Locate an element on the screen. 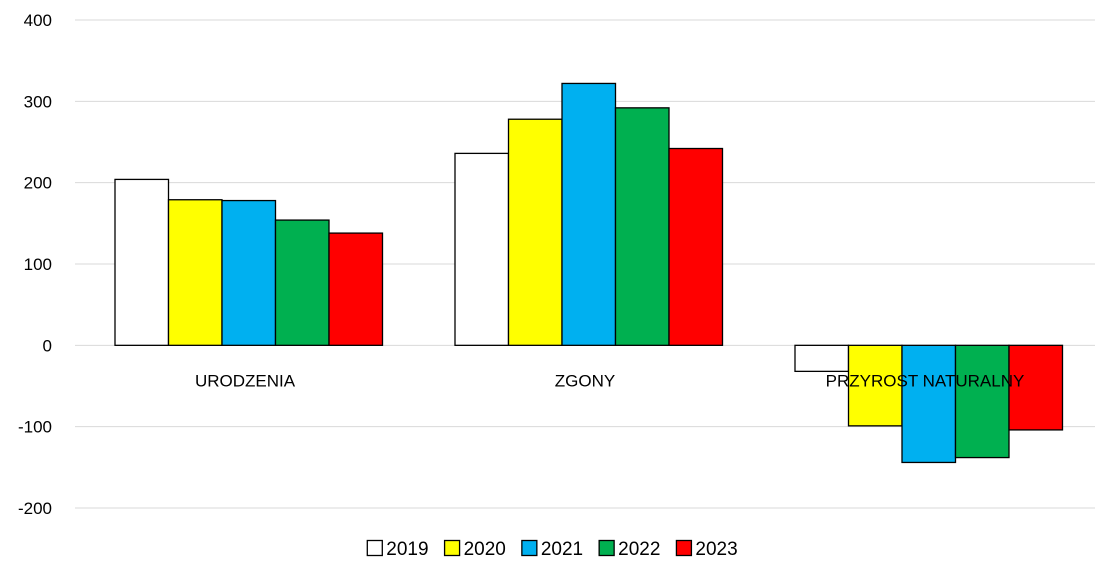 This screenshot has height=570, width=1105. legend-item-2020: 2020 is located at coordinates (474, 549).